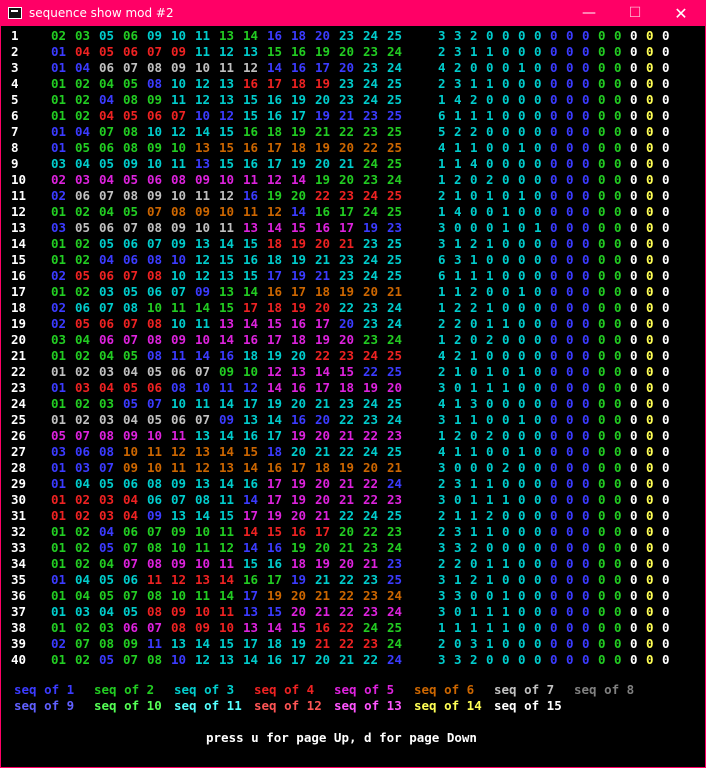 This screenshot has width=706, height=768. Describe the element at coordinates (203, 611) in the screenshot. I see `sequence-number: 10` at that location.